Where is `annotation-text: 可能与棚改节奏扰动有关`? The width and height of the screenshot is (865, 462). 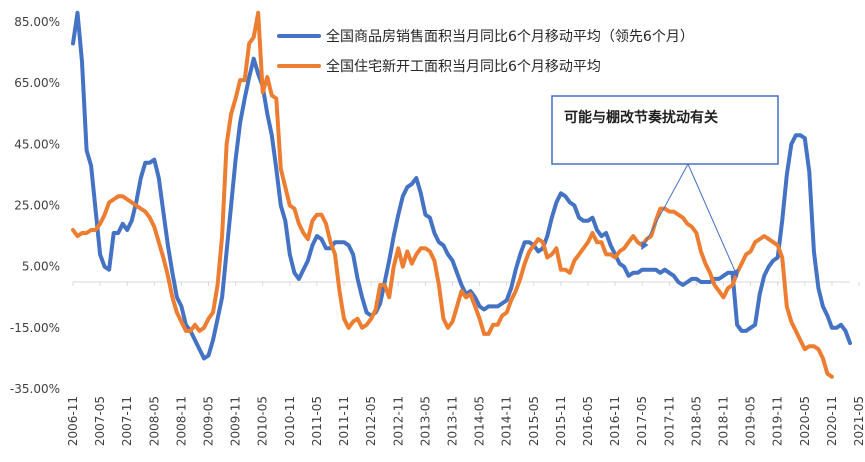 annotation-text: 可能与棚改节奏扰动有关 is located at coordinates (641, 117).